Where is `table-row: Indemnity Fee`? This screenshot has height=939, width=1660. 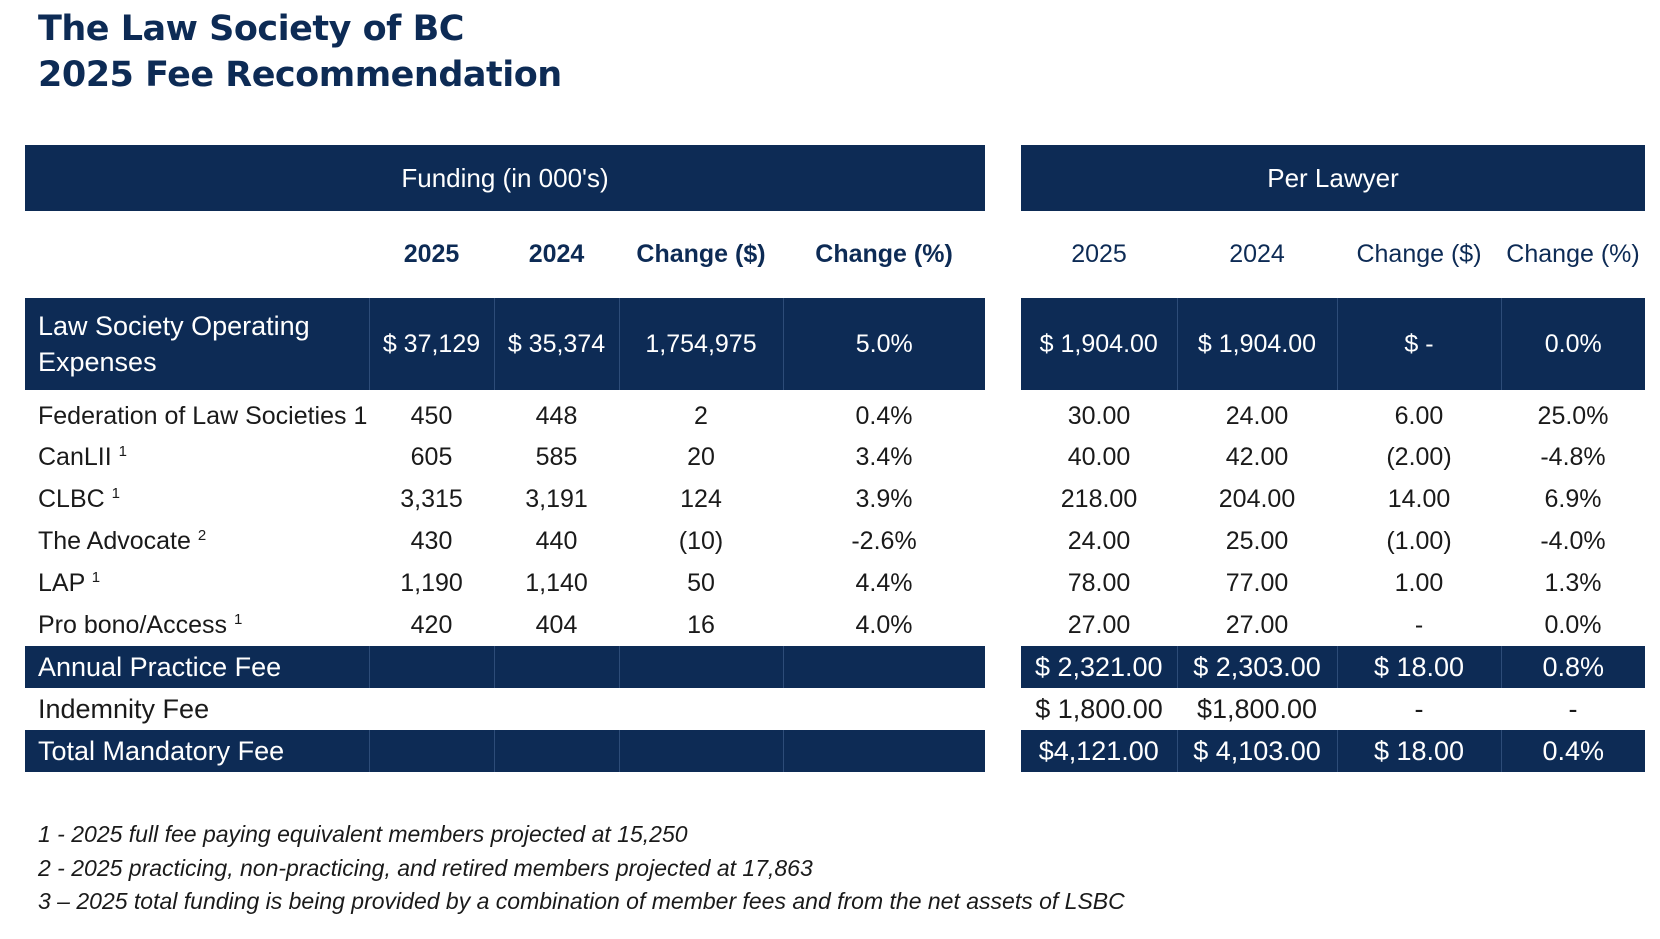 table-row: Indemnity Fee is located at coordinates (505, 709).